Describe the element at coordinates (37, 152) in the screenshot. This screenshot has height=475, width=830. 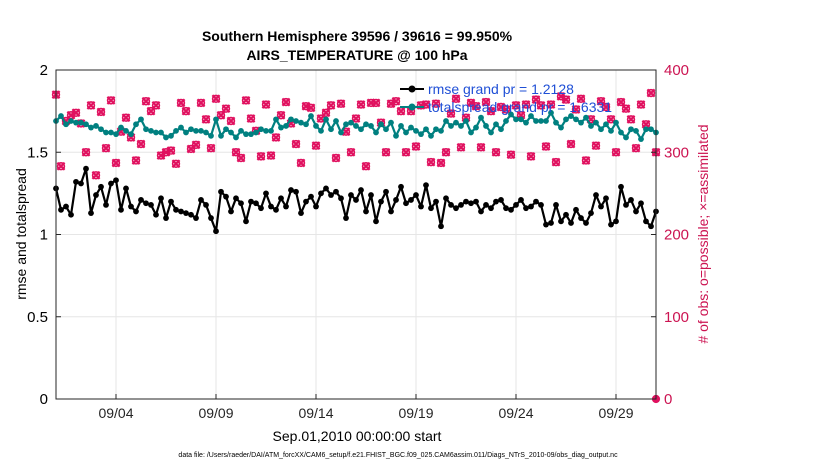
I see `y-tick-label-left: 1.5` at that location.